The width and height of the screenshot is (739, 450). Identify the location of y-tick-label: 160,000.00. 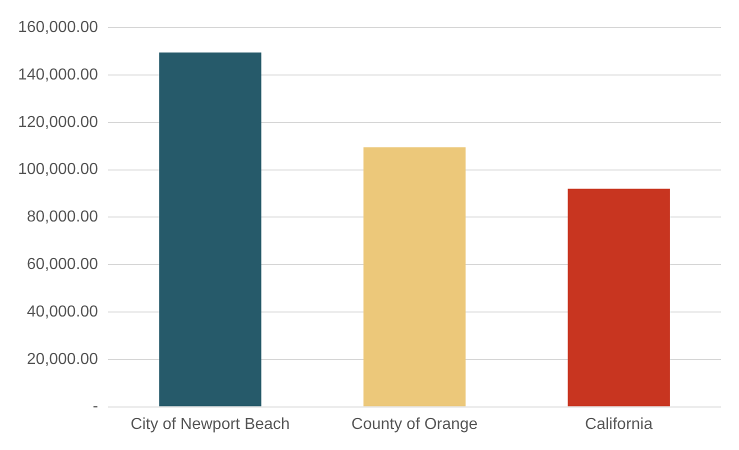
(58, 27).